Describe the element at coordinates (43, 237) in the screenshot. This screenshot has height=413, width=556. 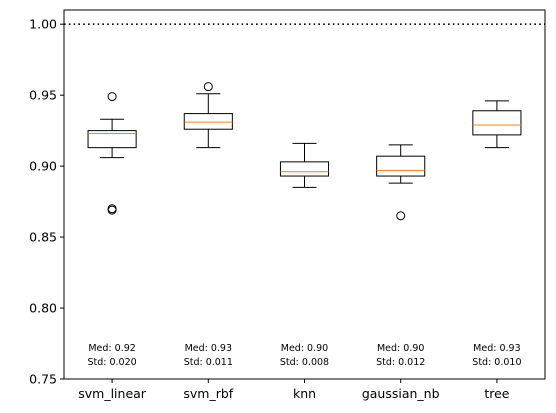
I see `y-tick-label: 0.85` at that location.